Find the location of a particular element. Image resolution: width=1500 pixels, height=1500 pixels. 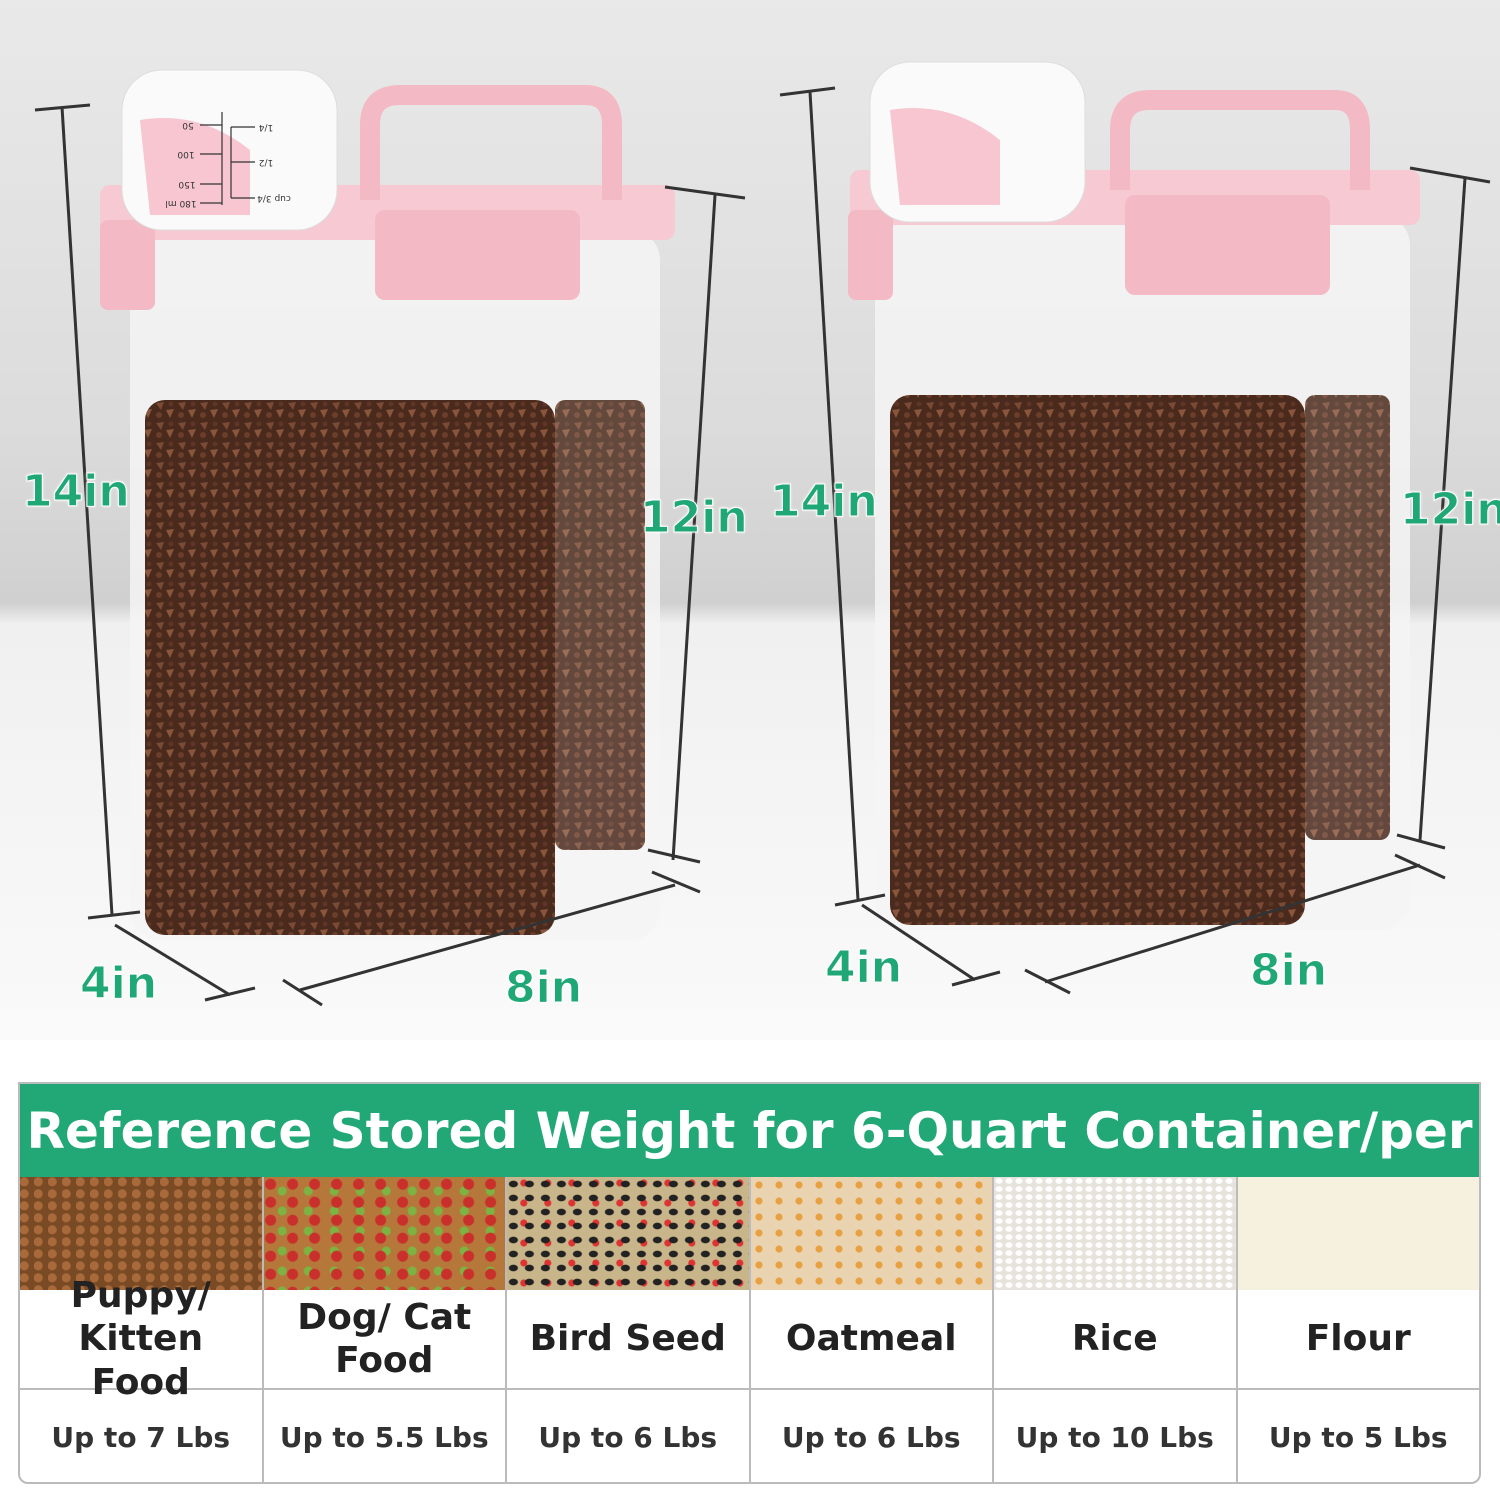

puppy-food-image is located at coordinates (141, 1233).